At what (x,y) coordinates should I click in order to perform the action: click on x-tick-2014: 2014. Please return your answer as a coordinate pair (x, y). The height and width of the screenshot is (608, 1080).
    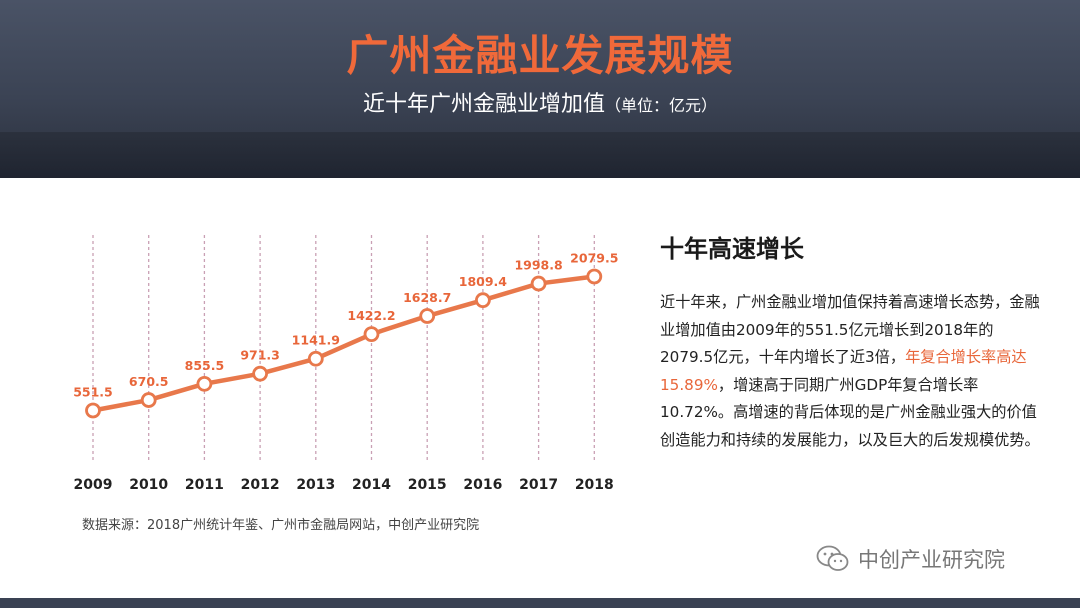
    Looking at the image, I should click on (371, 485).